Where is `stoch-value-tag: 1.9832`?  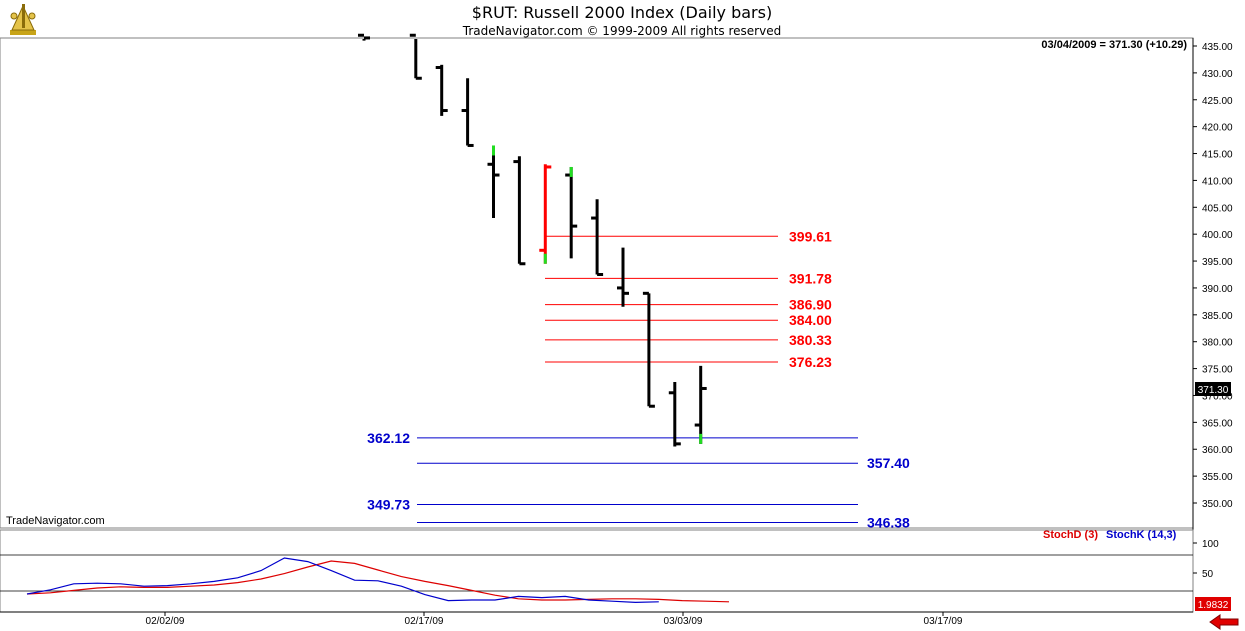
stoch-value-tag: 1.9832 is located at coordinates (1213, 604).